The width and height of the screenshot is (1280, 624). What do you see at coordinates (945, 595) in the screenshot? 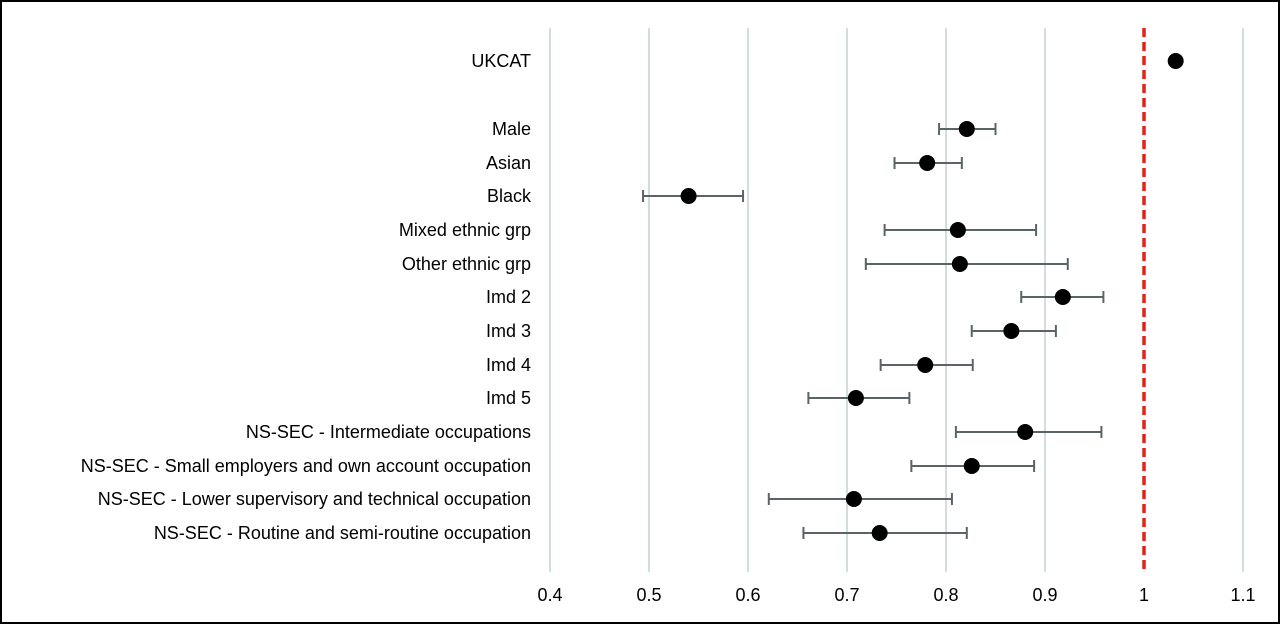
I see `x-tick-label: 0.8` at bounding box center [945, 595].